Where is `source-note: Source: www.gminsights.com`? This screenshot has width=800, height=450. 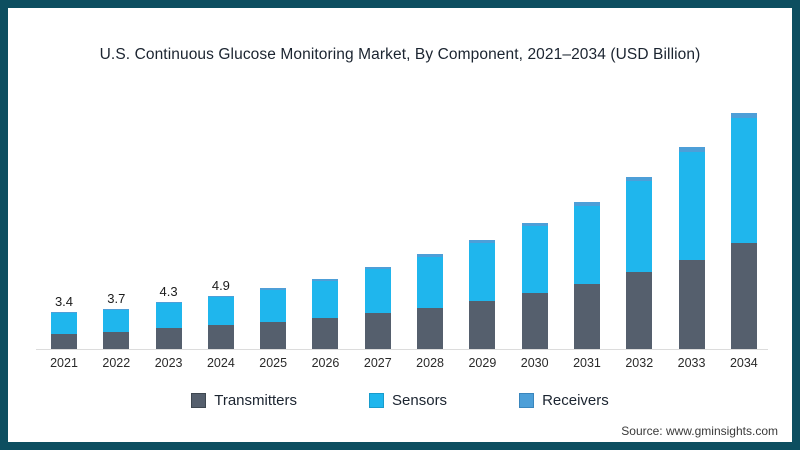 source-note: Source: www.gminsights.com is located at coordinates (699, 431).